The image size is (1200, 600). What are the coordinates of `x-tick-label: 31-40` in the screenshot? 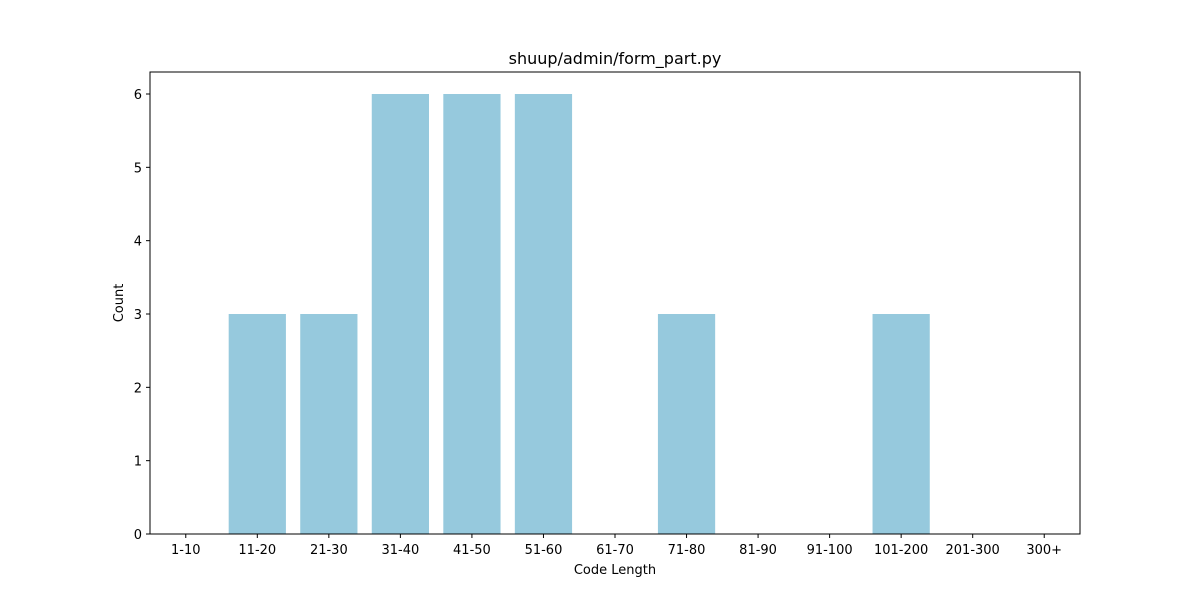 It's located at (400, 550).